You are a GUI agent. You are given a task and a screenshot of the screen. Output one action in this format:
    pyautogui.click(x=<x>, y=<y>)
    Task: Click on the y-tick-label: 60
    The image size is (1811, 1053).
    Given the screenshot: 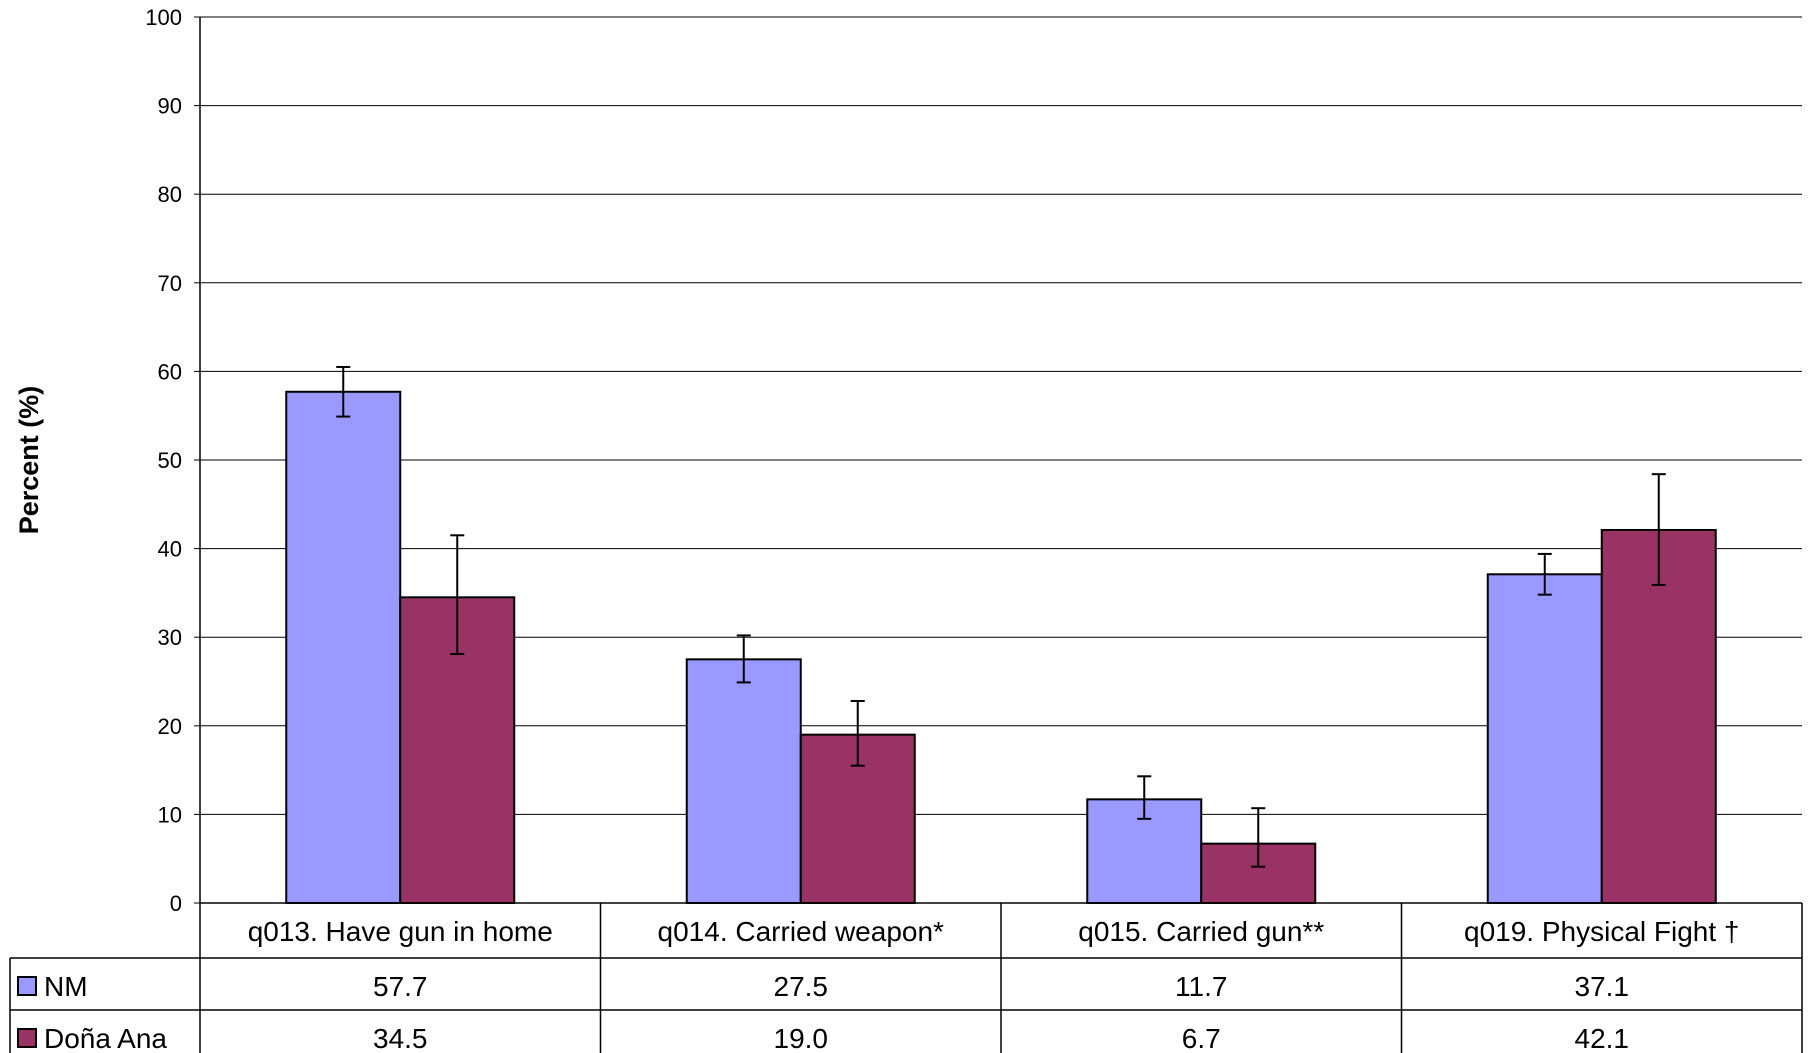 What is the action you would take?
    pyautogui.click(x=170, y=371)
    